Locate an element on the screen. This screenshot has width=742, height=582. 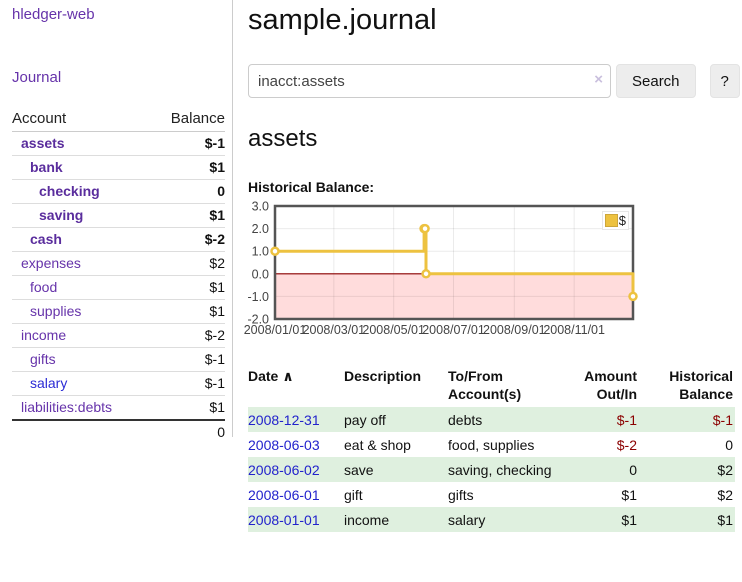
register-header-date: Date ∧ is located at coordinates (271, 376).